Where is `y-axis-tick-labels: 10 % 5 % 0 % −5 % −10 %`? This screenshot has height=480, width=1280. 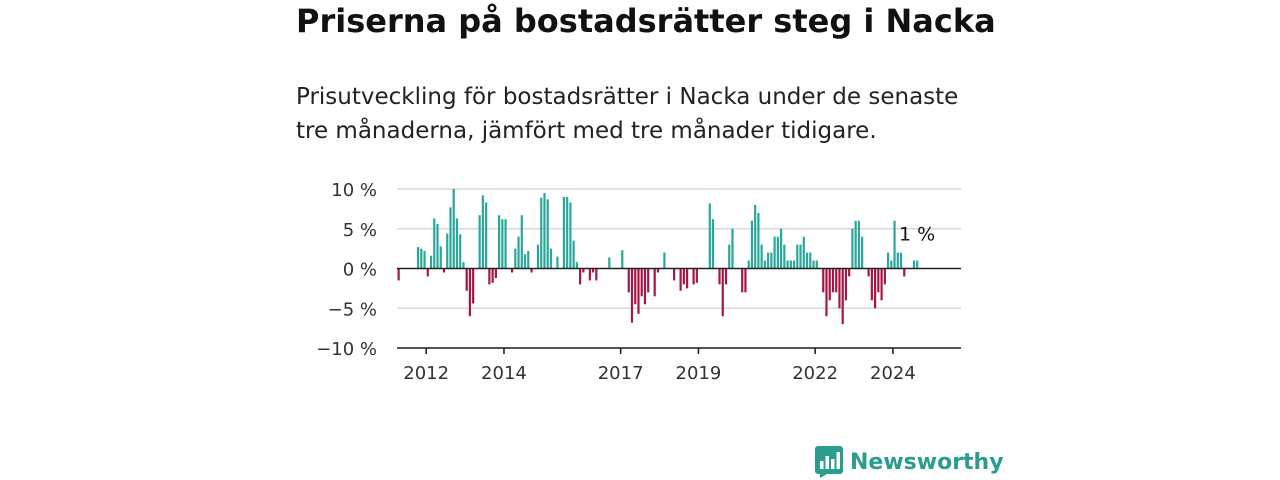 y-axis-tick-labels: 10 % 5 % 0 % −5 % −10 % is located at coordinates (346, 270).